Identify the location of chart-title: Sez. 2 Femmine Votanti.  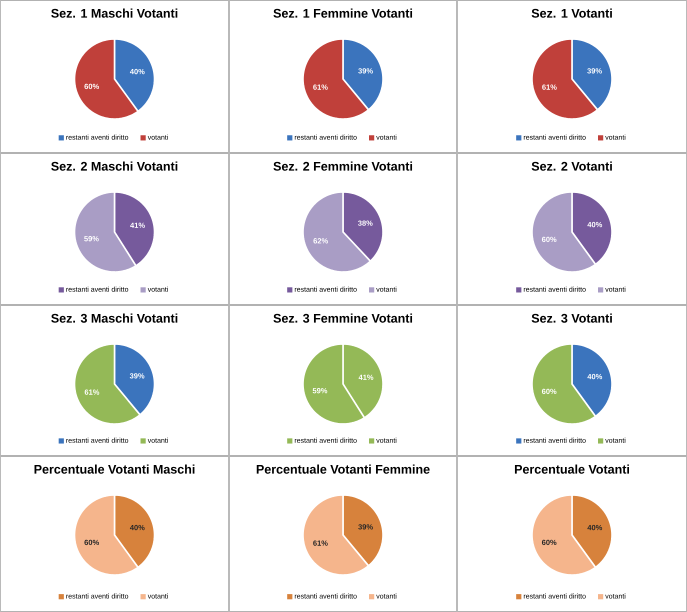
(342, 166).